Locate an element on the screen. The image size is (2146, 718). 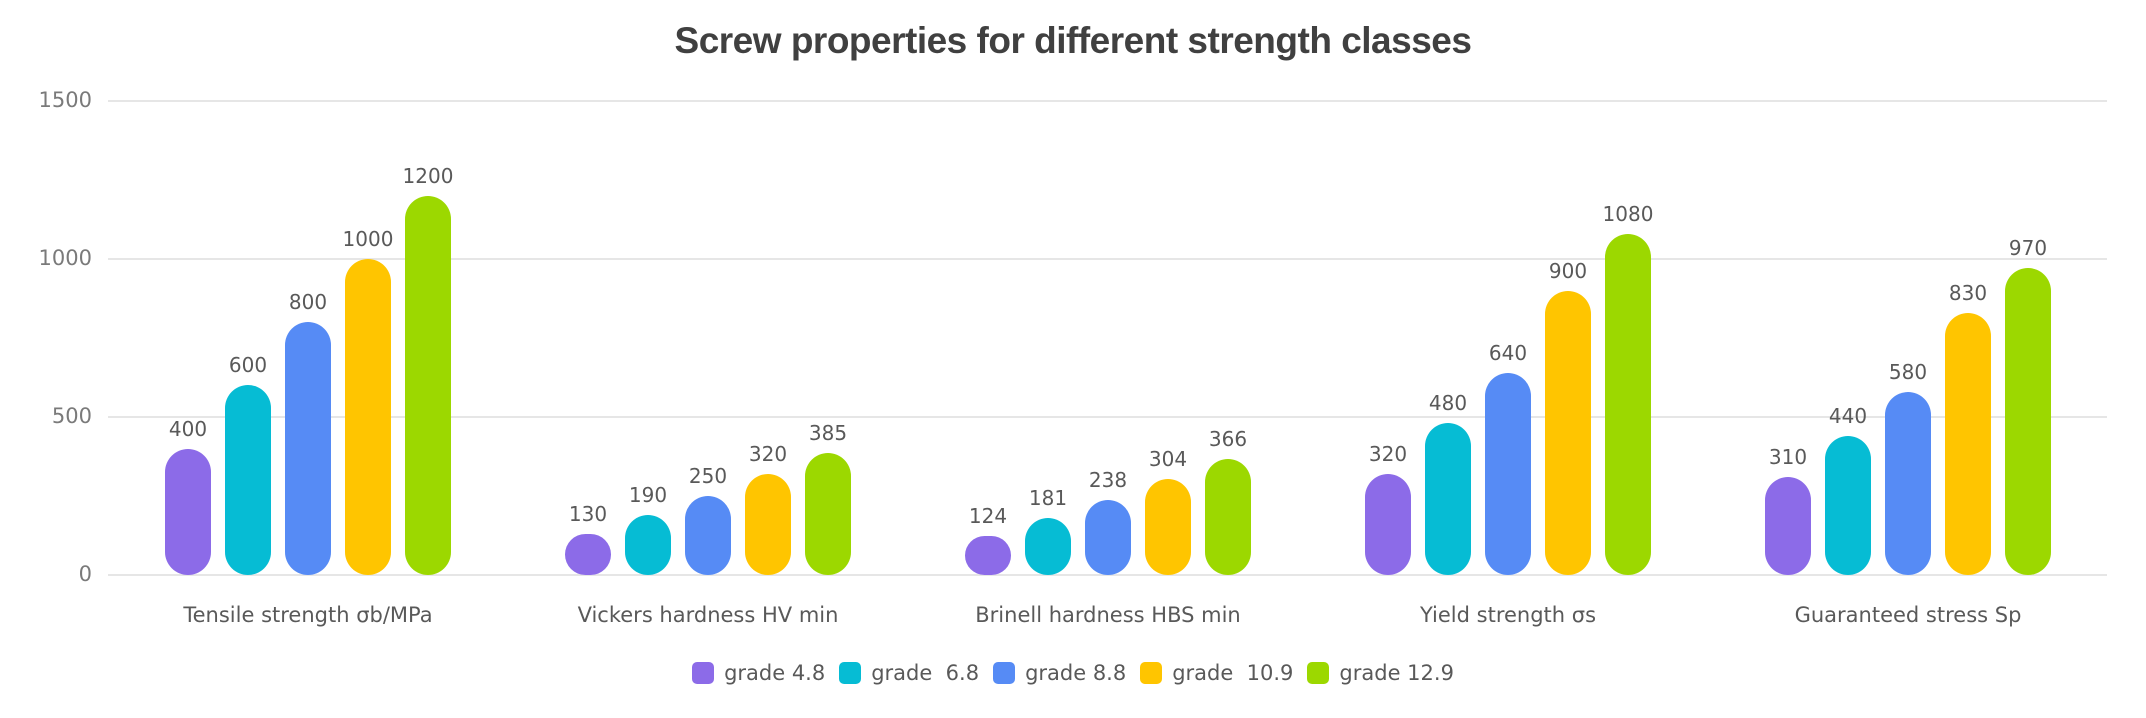
x-axis-category-label: Guaranteed stress Sp is located at coordinates (1908, 615).